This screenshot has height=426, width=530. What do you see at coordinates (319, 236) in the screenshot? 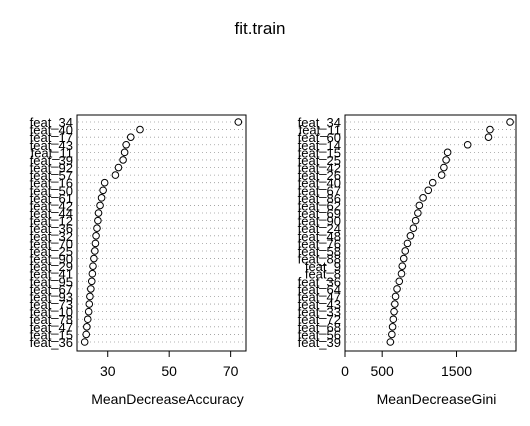
I see `feature-label: feat_48` at bounding box center [319, 236].